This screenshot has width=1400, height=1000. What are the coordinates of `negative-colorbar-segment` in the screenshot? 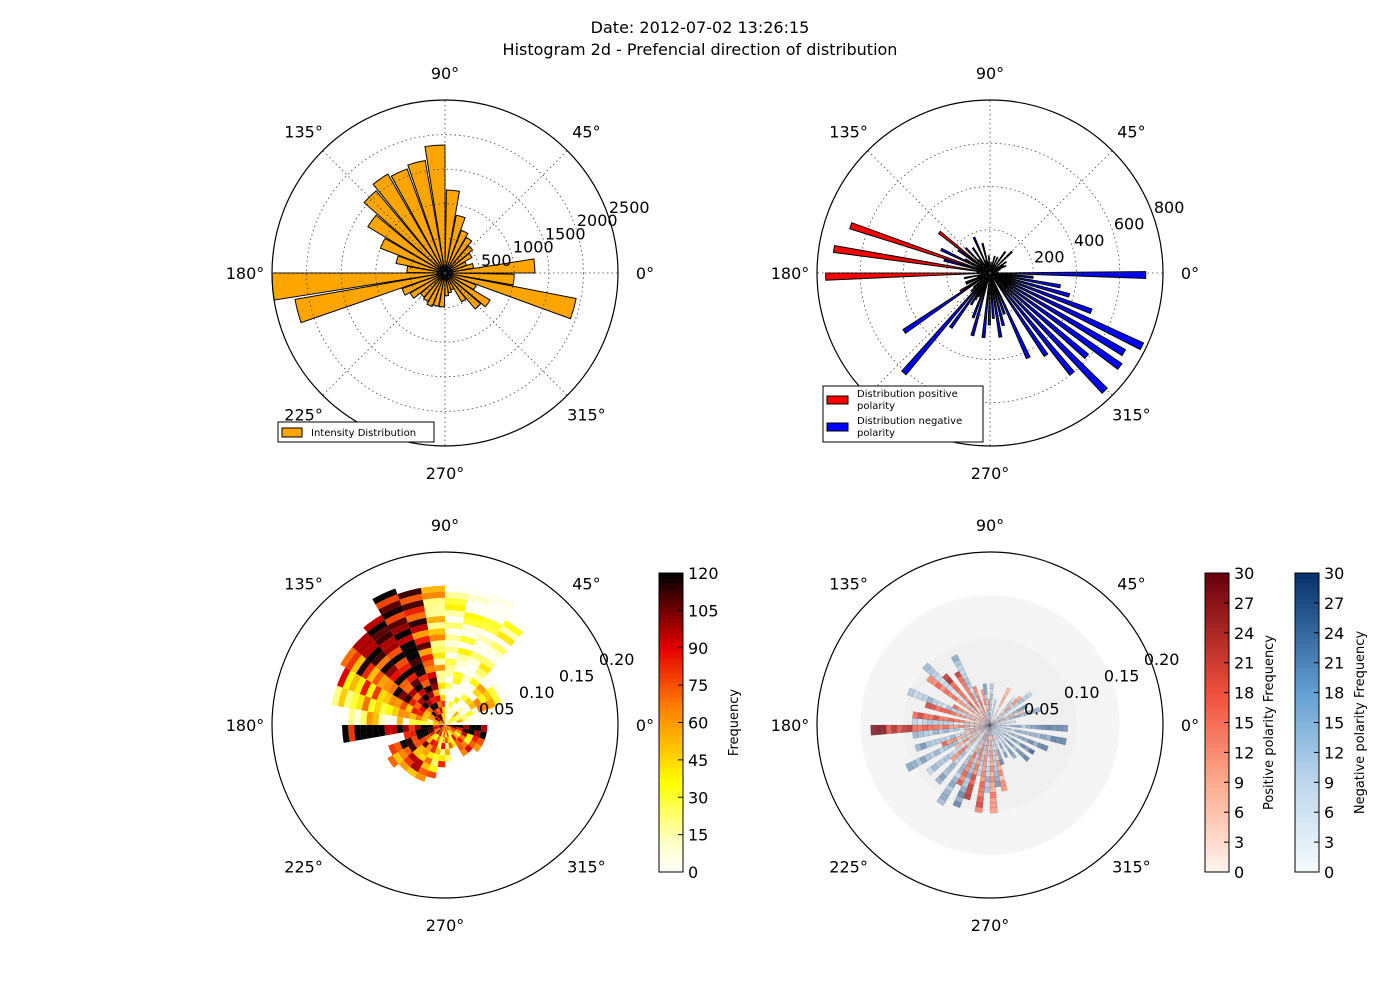 It's located at (1307, 835).